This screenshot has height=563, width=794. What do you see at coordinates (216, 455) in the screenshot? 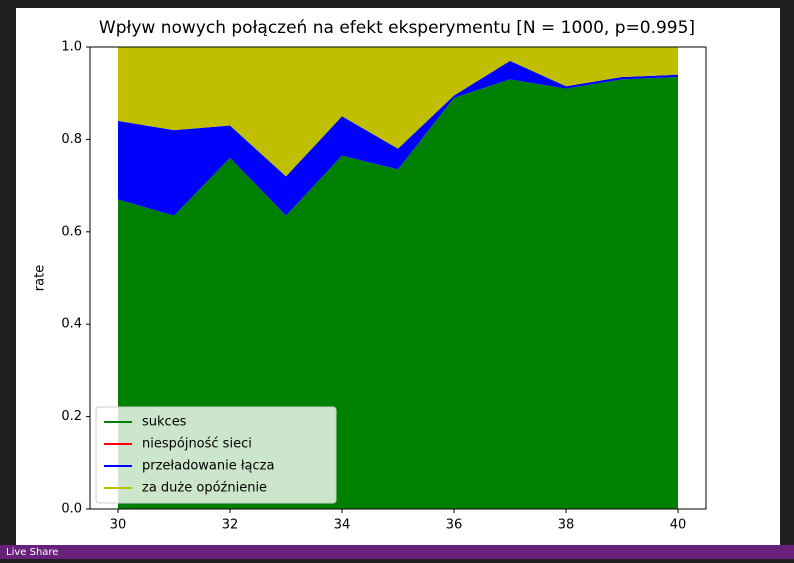
I see `legend-box` at bounding box center [216, 455].